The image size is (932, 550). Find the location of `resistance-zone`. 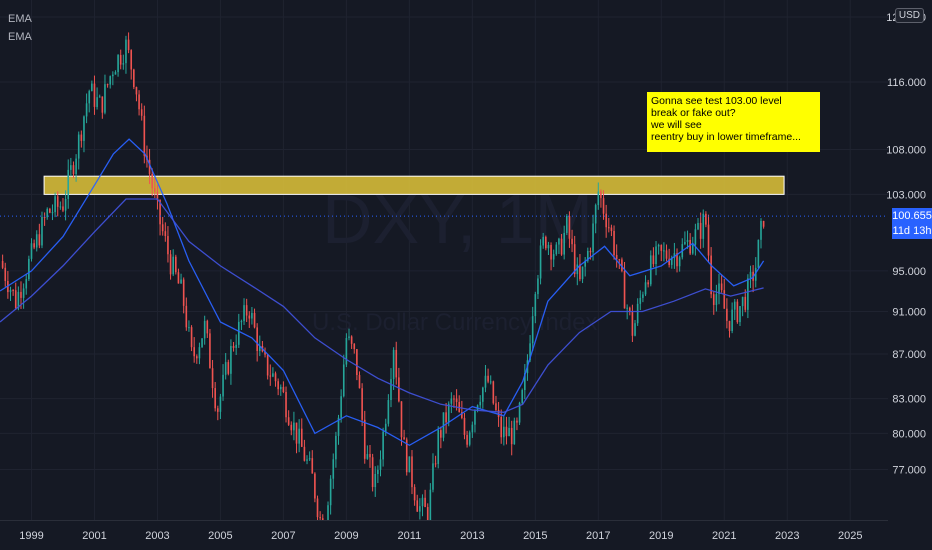

resistance-zone is located at coordinates (414, 185).